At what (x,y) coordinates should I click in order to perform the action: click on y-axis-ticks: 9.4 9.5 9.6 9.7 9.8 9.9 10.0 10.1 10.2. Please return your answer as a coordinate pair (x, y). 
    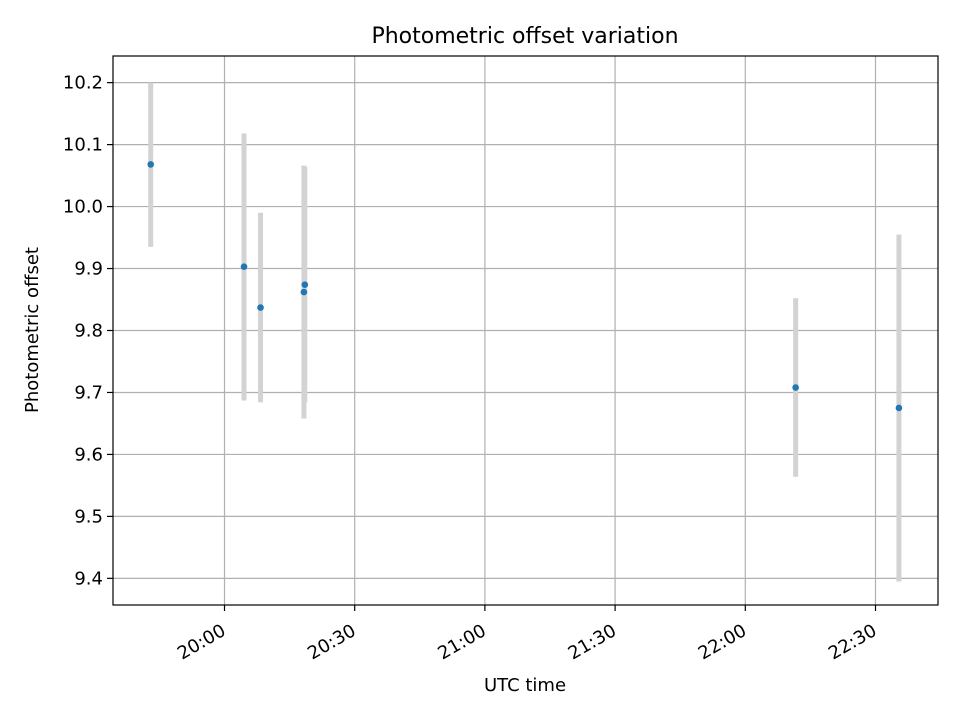
    Looking at the image, I should click on (88, 331).